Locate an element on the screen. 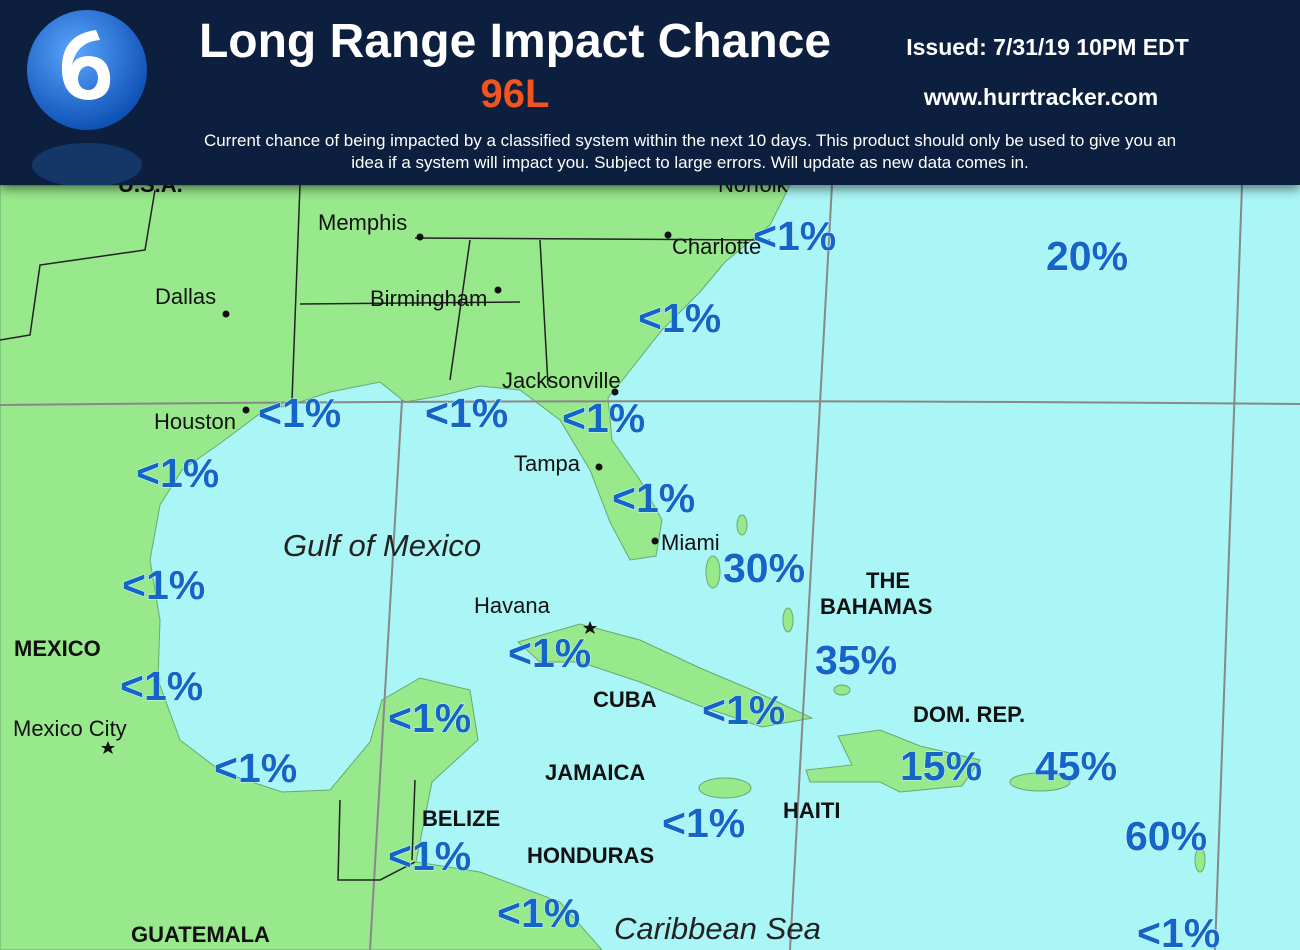 The width and height of the screenshot is (1300, 950). website: www.hurrtracker.com is located at coordinates (1041, 97).